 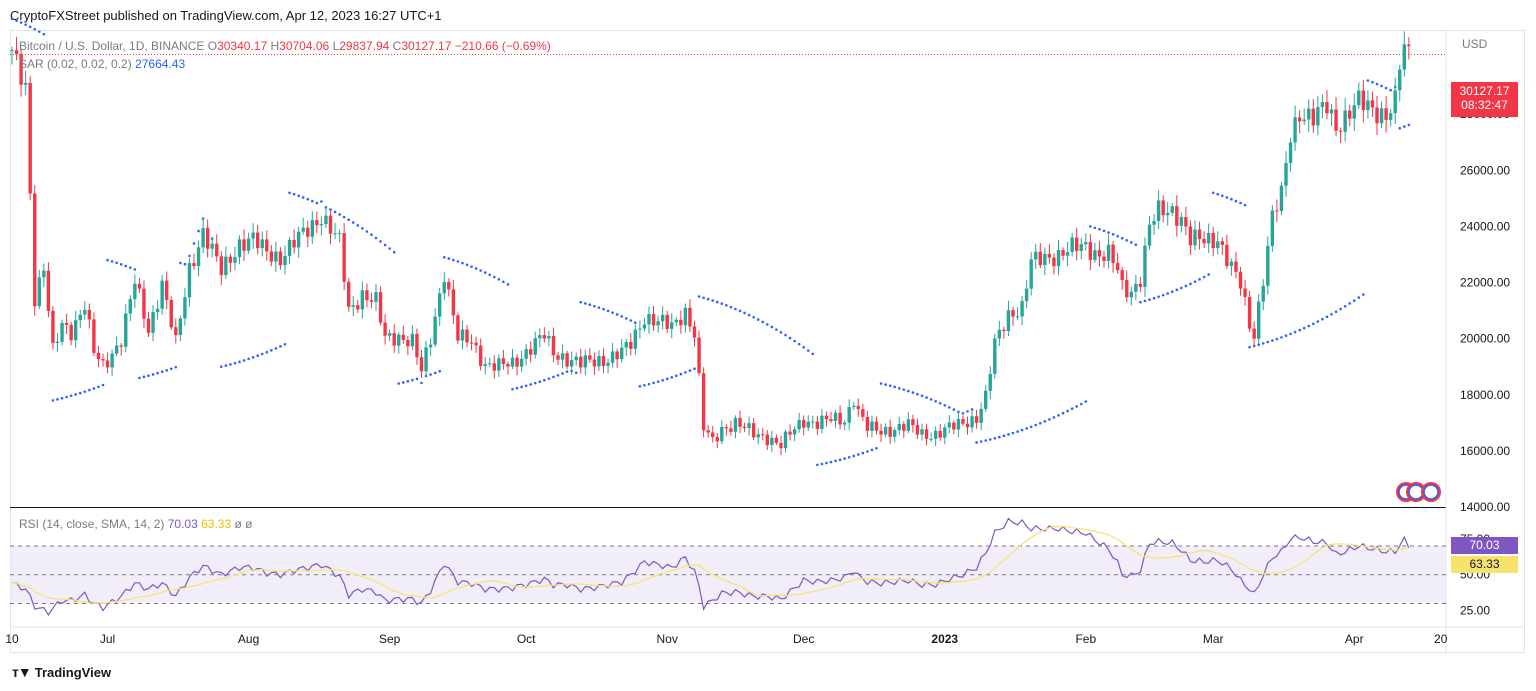 I want to click on rsi-series, so click(x=710, y=567).